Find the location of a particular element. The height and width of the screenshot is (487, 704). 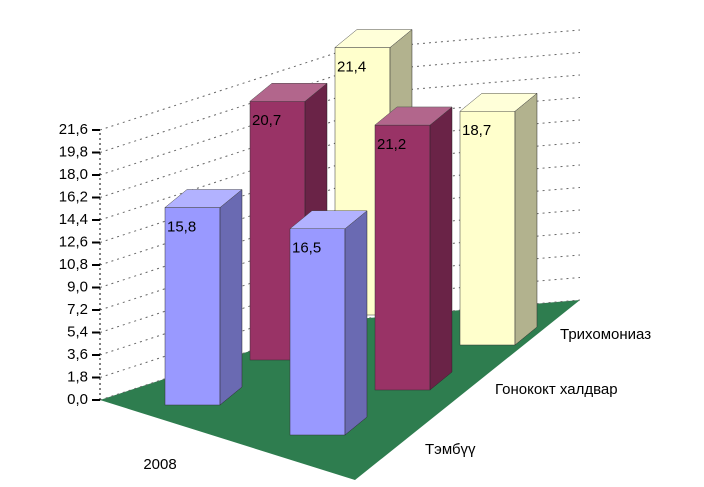

y-tick-label: 21,6 is located at coordinates (73, 129).